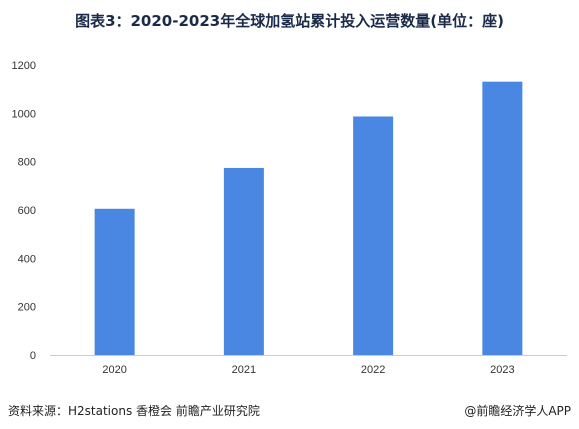 This screenshot has height=429, width=579. I want to click on y-tick-label: 200, so click(27, 308).